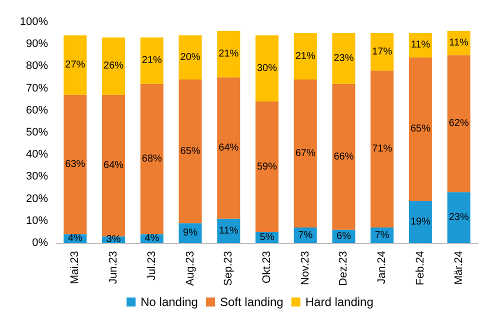  What do you see at coordinates (37, 220) in the screenshot?
I see `y-tick-label: 10%` at bounding box center [37, 220].